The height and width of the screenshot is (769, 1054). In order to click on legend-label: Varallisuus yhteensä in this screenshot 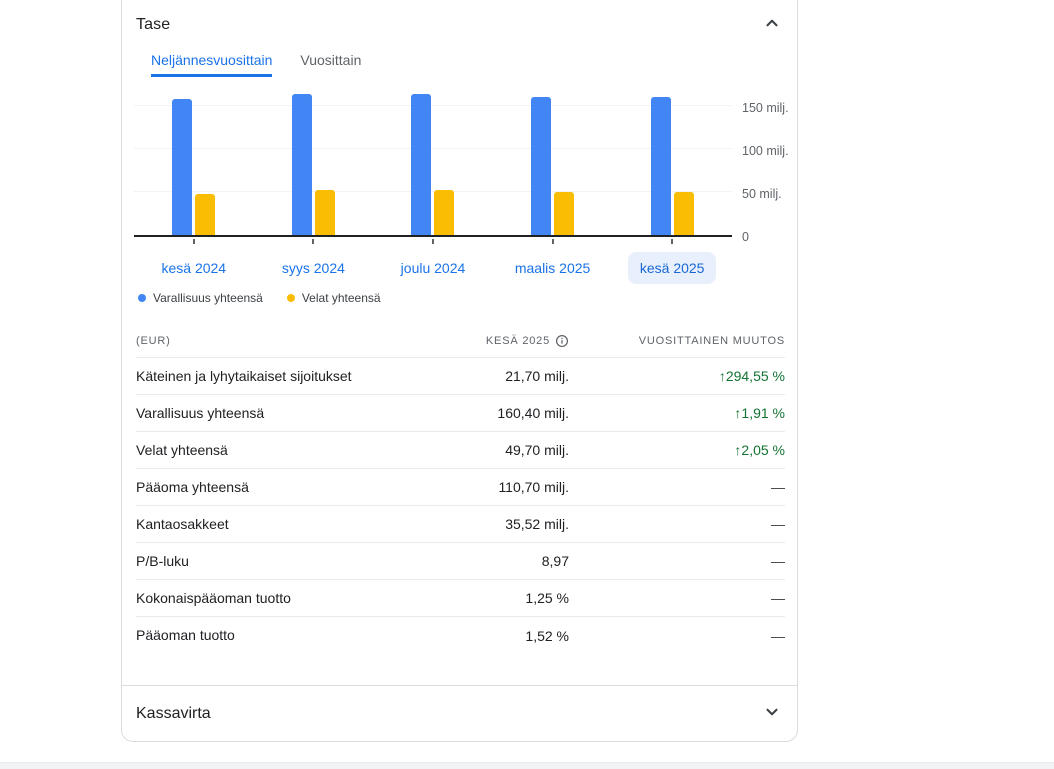, I will do `click(208, 298)`.